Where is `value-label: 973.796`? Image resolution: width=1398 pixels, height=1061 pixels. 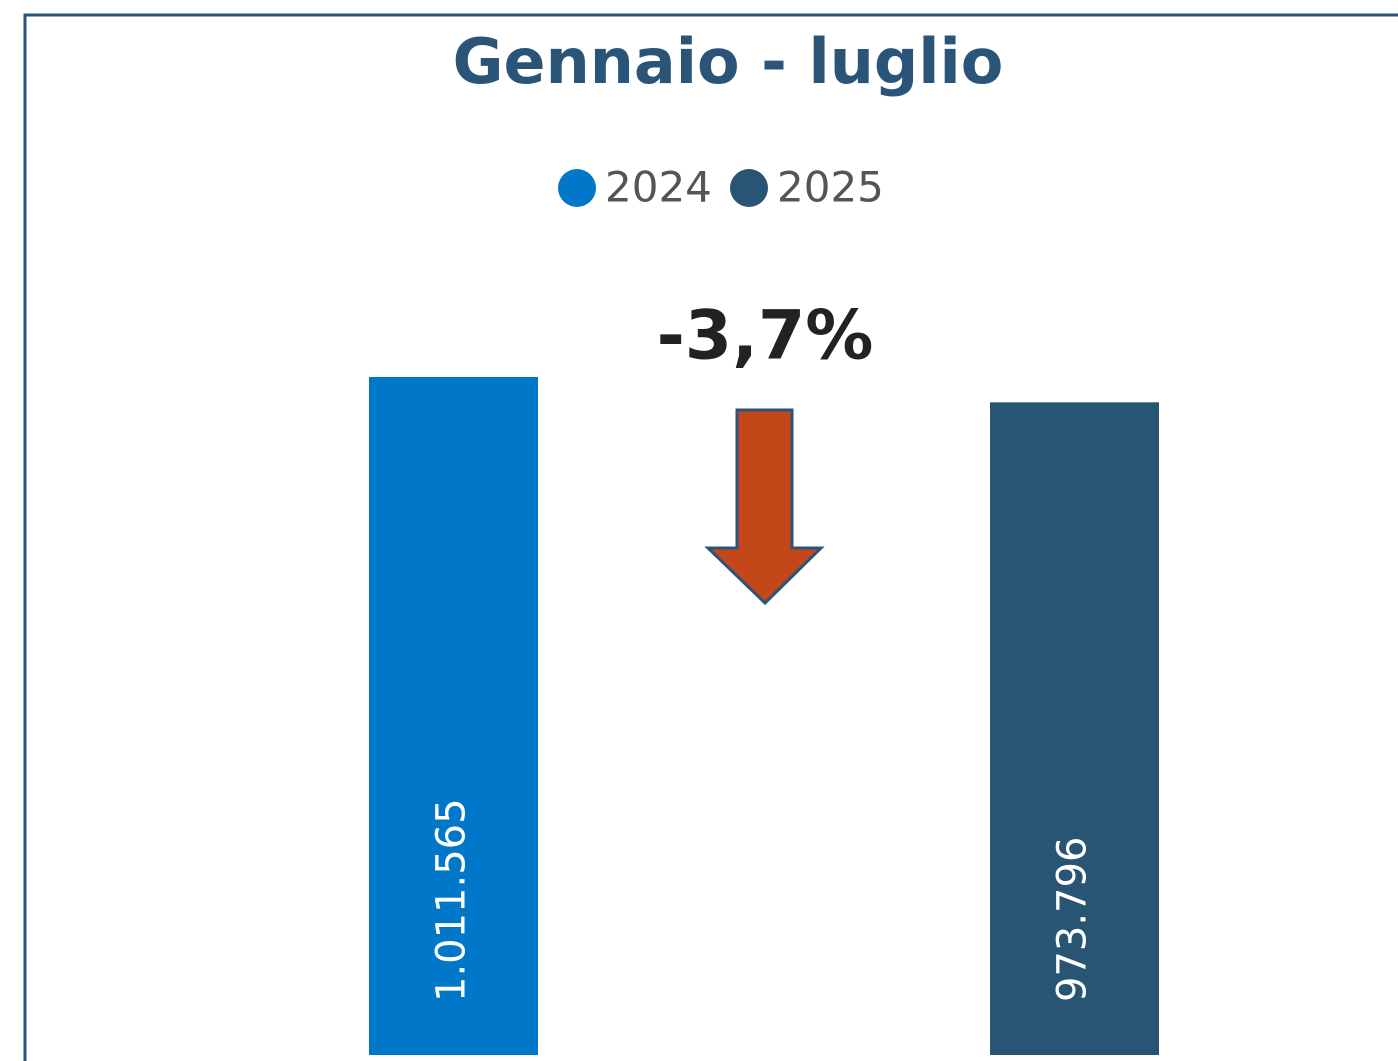
value-label: 973.796 is located at coordinates (1073, 919).